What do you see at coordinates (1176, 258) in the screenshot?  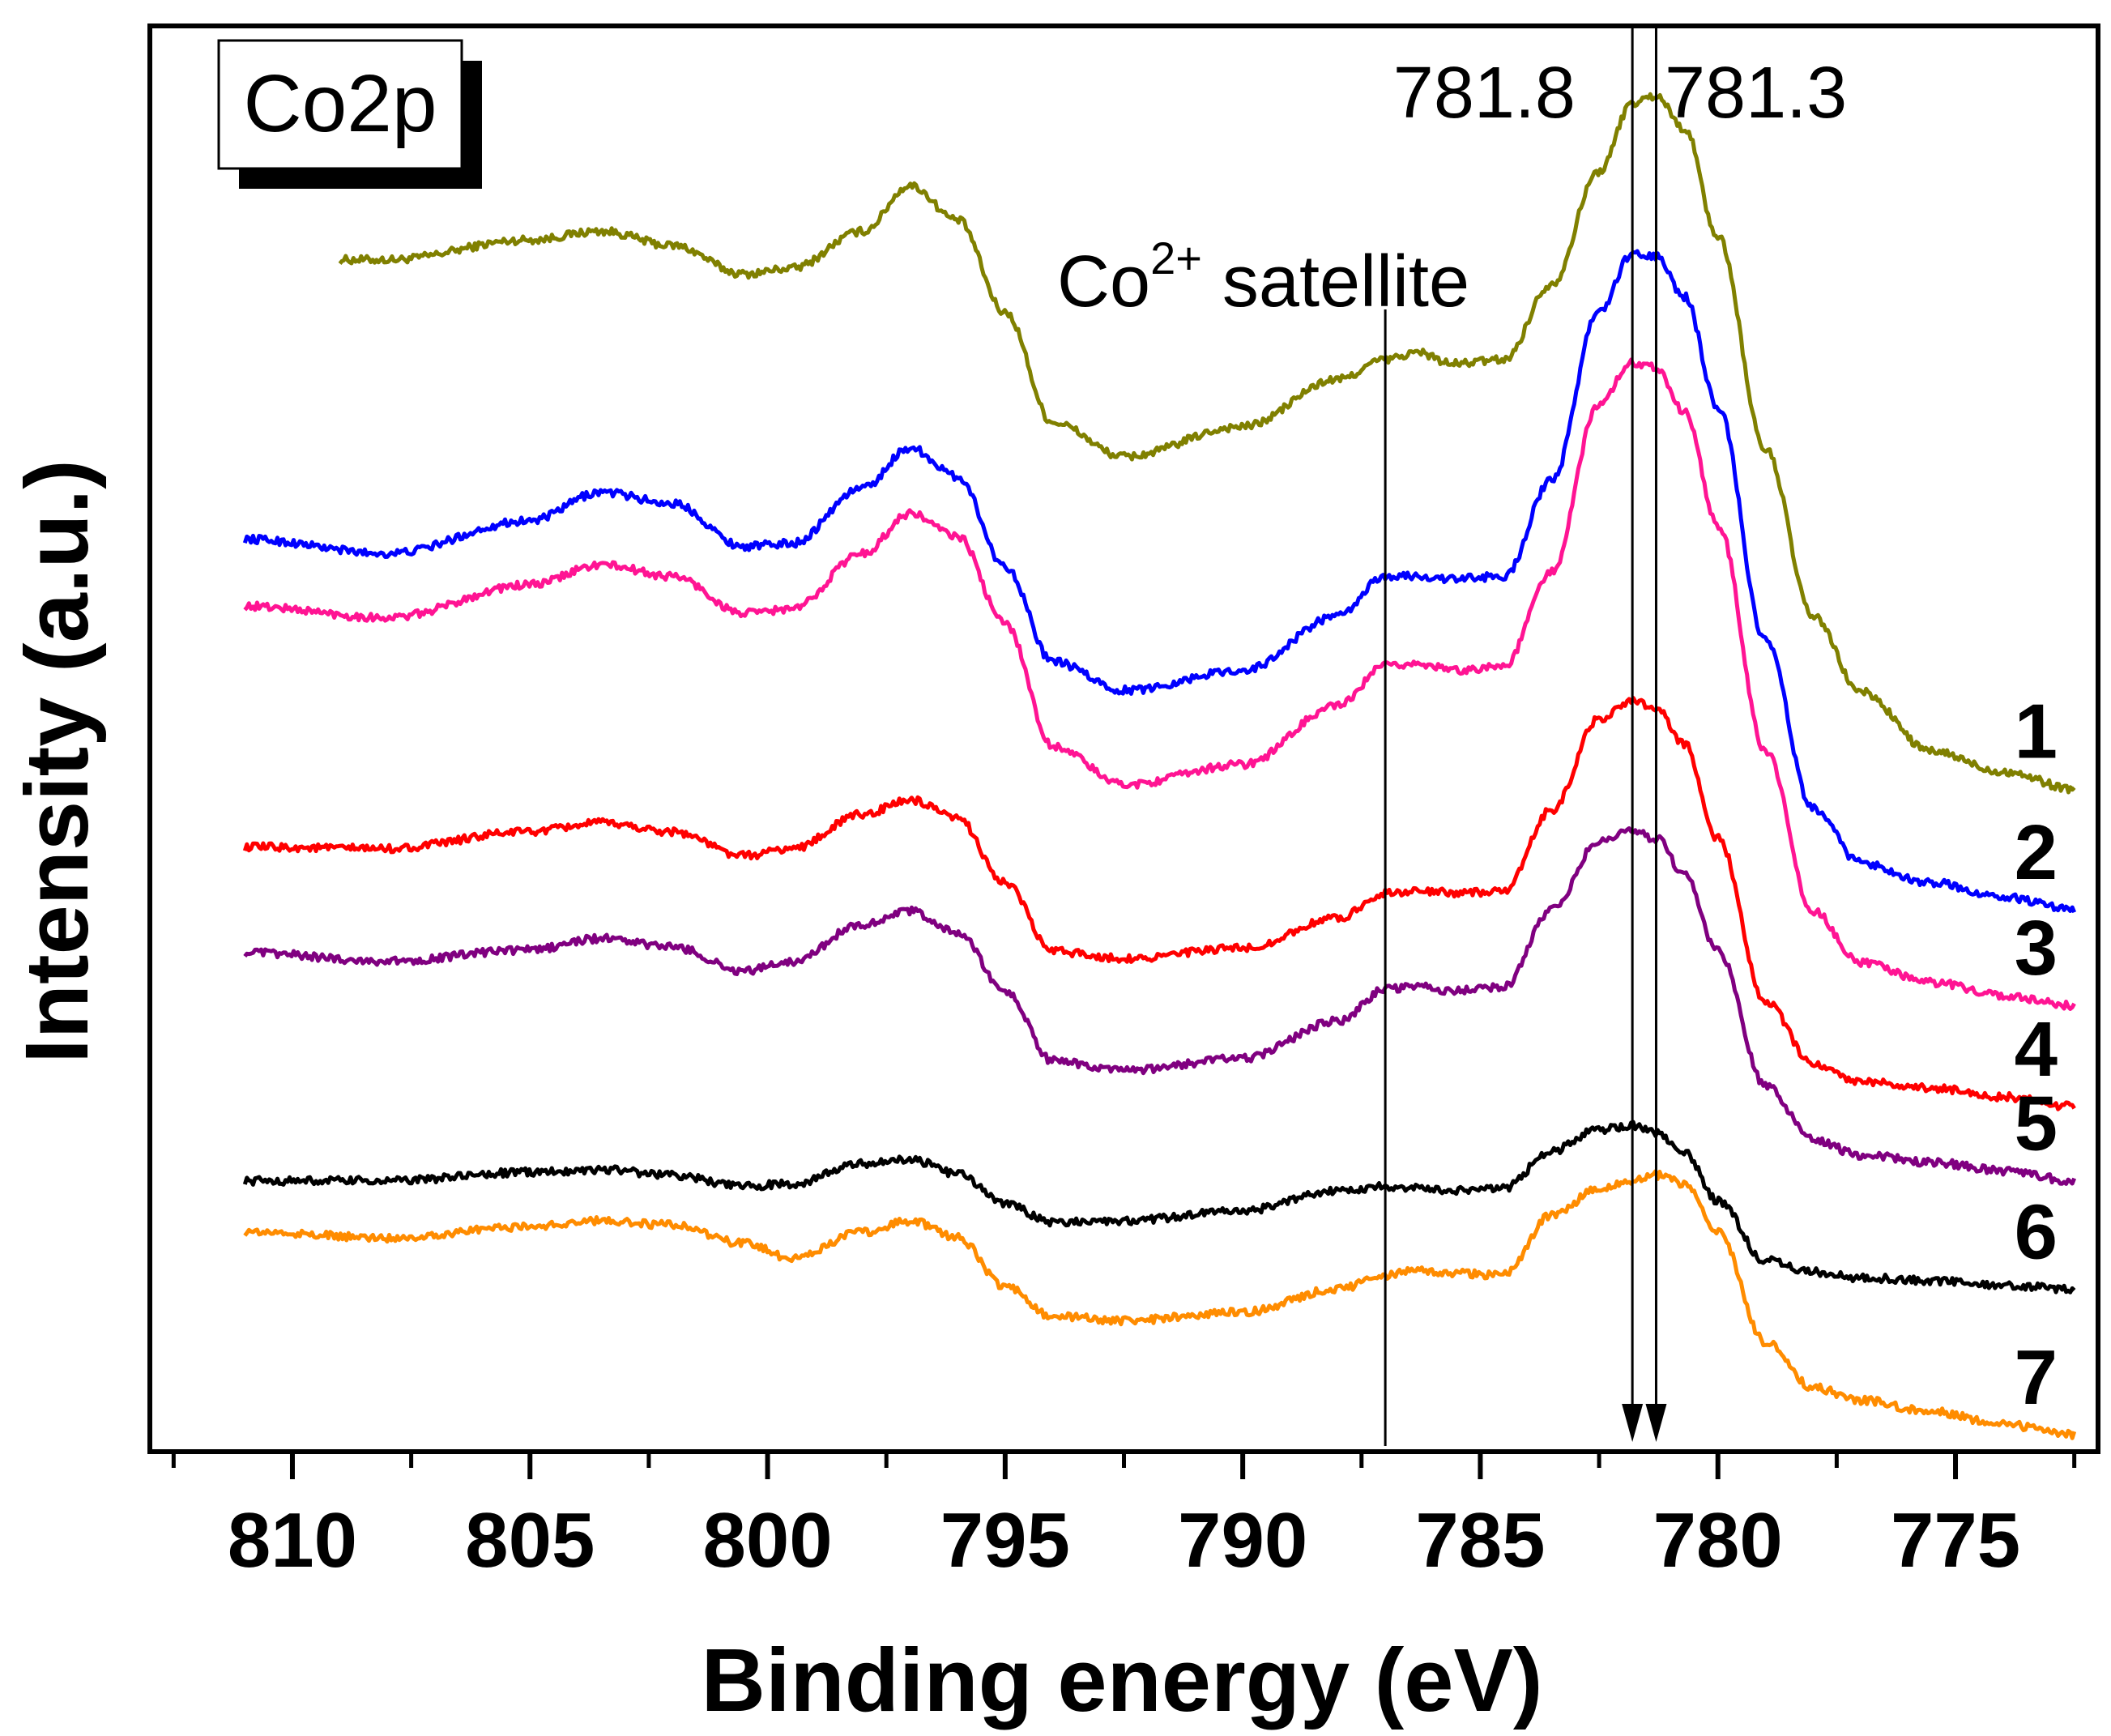 I see `satellite-annotation-charge: 2+` at bounding box center [1176, 258].